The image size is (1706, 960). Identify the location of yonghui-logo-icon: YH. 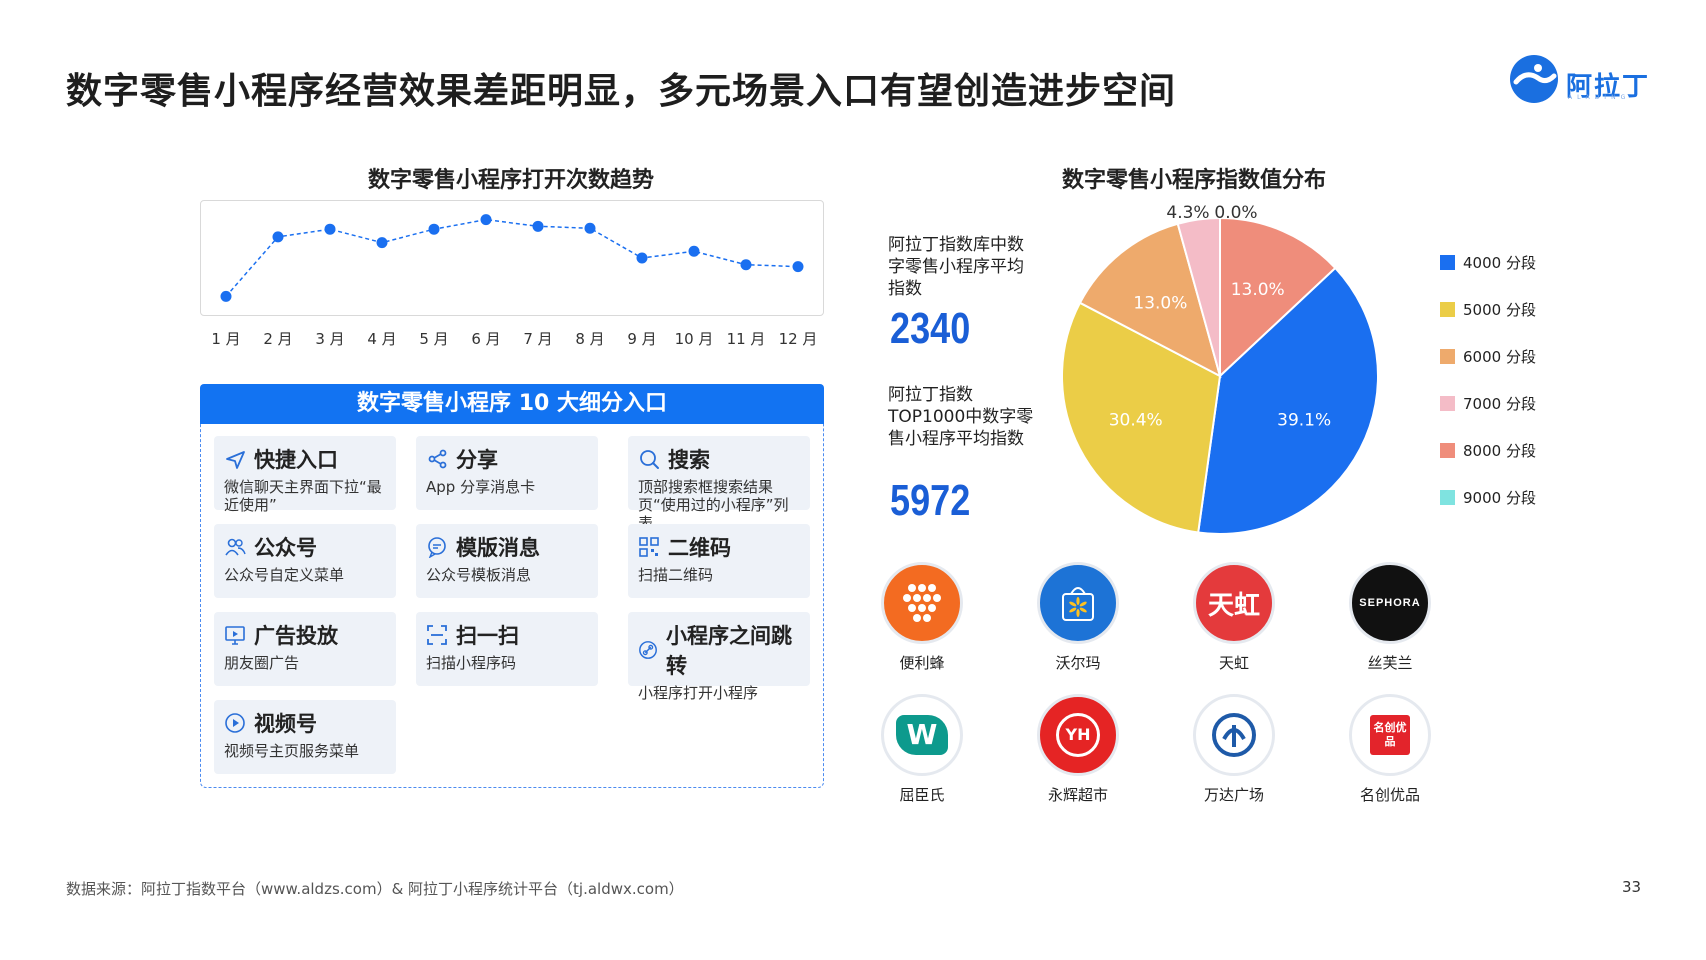
(1078, 735).